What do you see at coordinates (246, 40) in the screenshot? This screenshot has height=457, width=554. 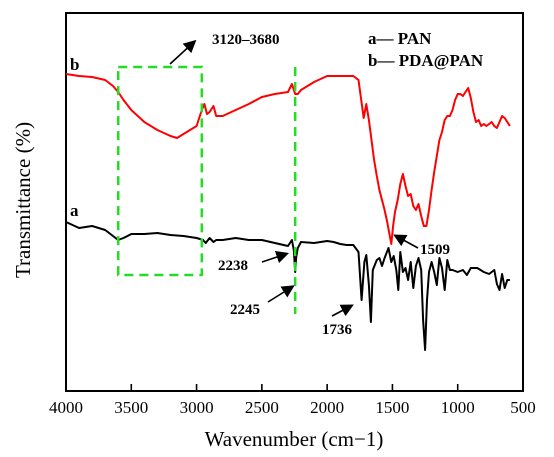 I see `annotation-range: 3120–3680` at bounding box center [246, 40].